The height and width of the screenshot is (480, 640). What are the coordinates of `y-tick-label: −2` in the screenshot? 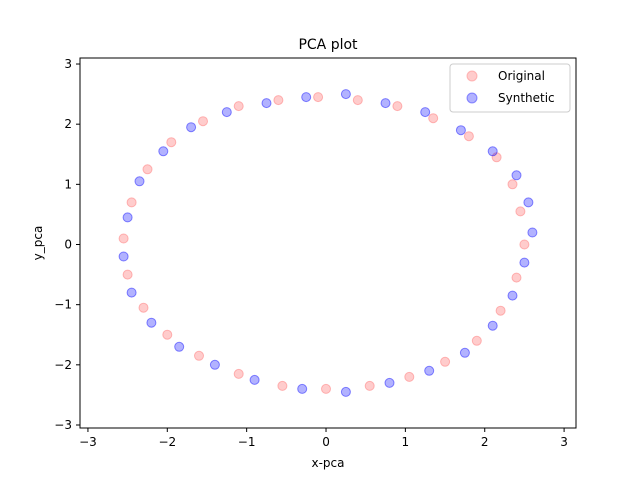 It's located at (63, 365).